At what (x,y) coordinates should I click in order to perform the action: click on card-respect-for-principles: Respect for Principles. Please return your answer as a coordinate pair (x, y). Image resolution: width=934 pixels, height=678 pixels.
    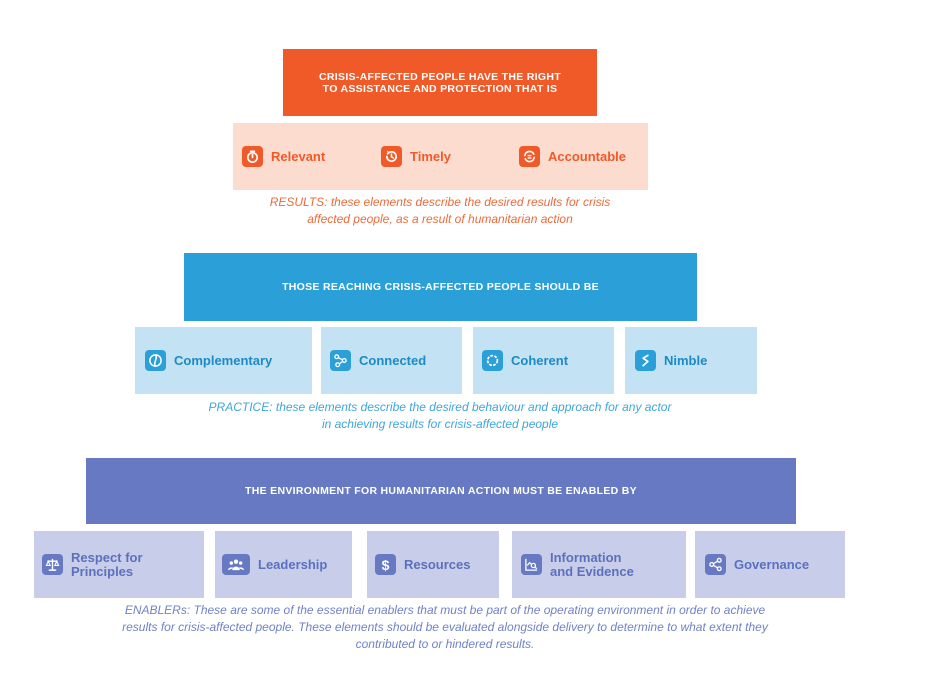
    Looking at the image, I should click on (119, 564).